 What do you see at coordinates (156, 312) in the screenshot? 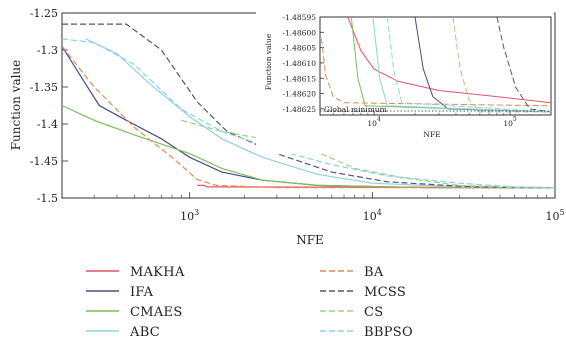
I see `legend-label-cmaes: CMAES` at bounding box center [156, 312].